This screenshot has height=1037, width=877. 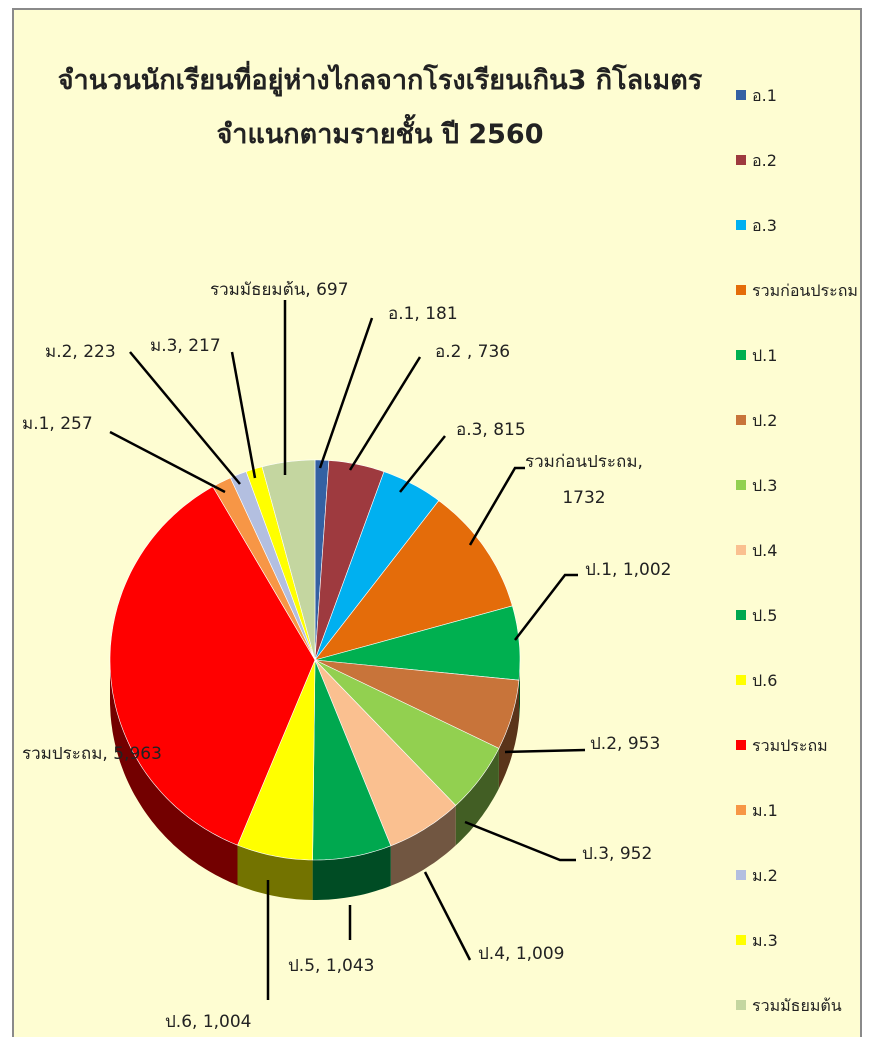 I want to click on legend-label: ม.1, so click(x=765, y=810).